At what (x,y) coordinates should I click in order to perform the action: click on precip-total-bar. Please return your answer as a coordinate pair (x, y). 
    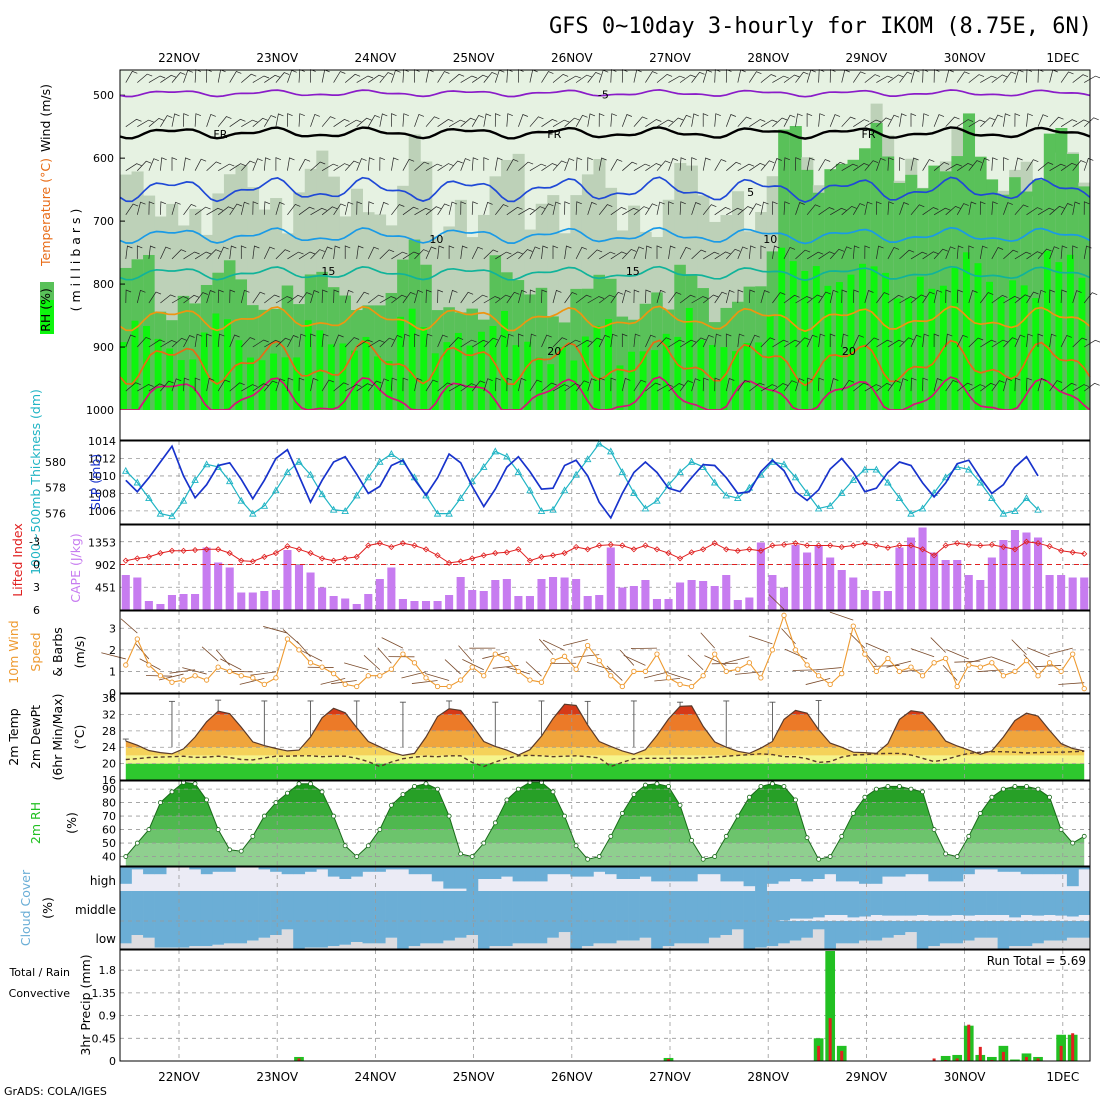
    Looking at the image, I should click on (945, 1058).